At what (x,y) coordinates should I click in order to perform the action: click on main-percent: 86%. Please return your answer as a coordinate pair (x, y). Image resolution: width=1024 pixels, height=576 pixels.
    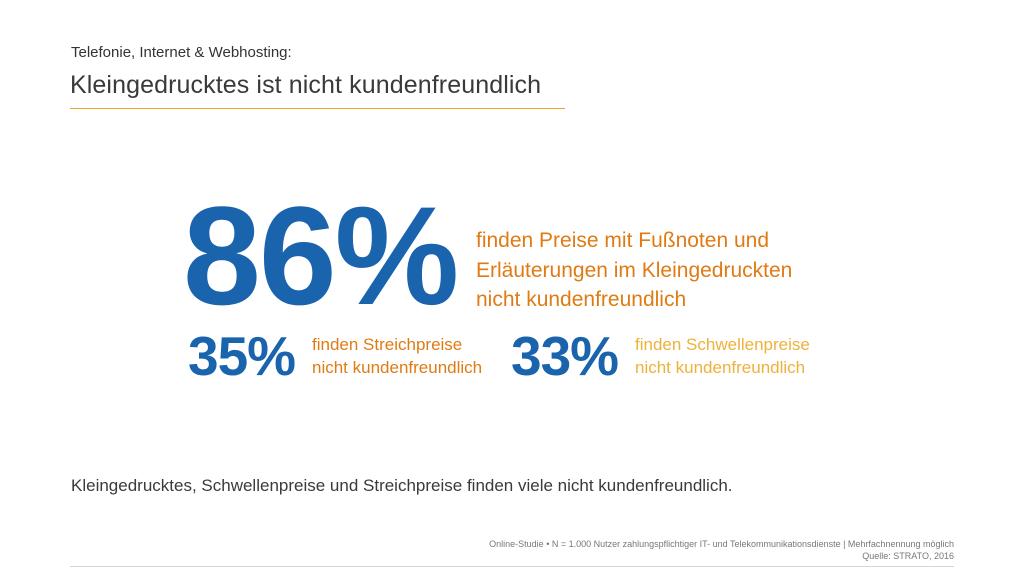
    Looking at the image, I should click on (321, 255).